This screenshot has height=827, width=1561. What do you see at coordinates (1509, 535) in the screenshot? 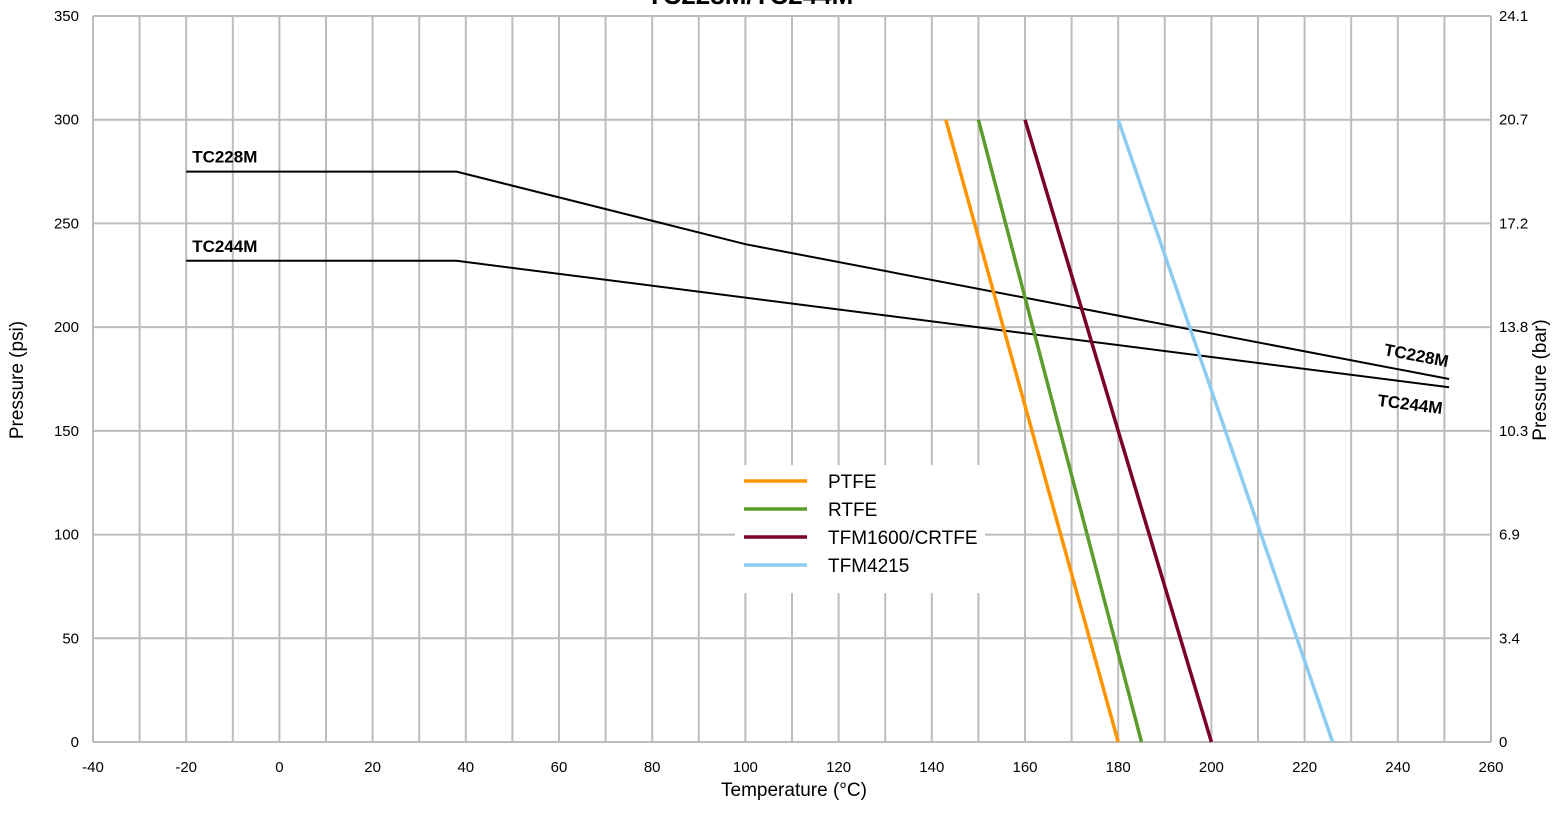
I see `y2-tick-label: 6.9` at bounding box center [1509, 535].